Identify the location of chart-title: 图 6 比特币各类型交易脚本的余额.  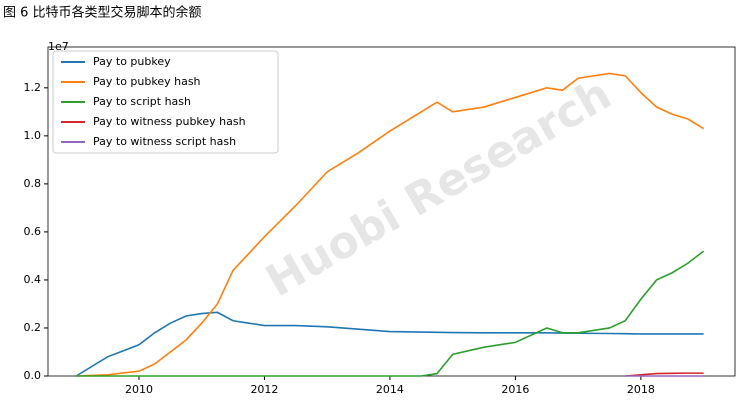
(102, 13).